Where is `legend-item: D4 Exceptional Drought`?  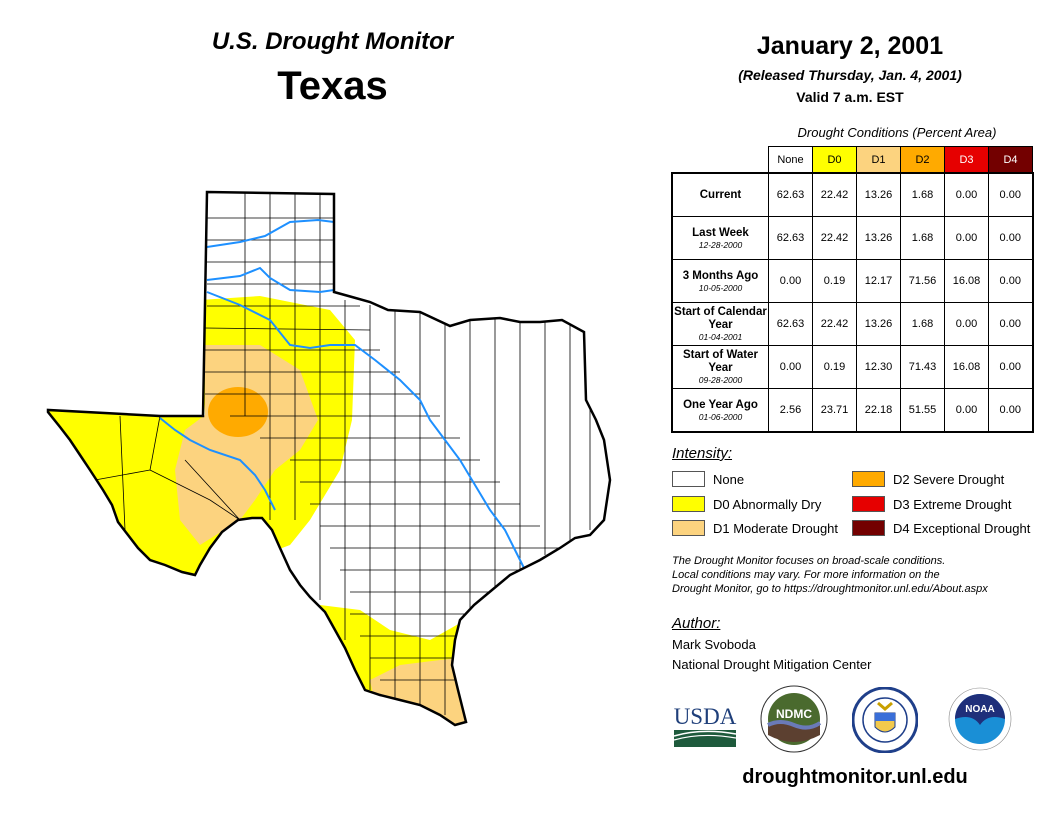
legend-item: D4 Exceptional Drought is located at coordinates (941, 528).